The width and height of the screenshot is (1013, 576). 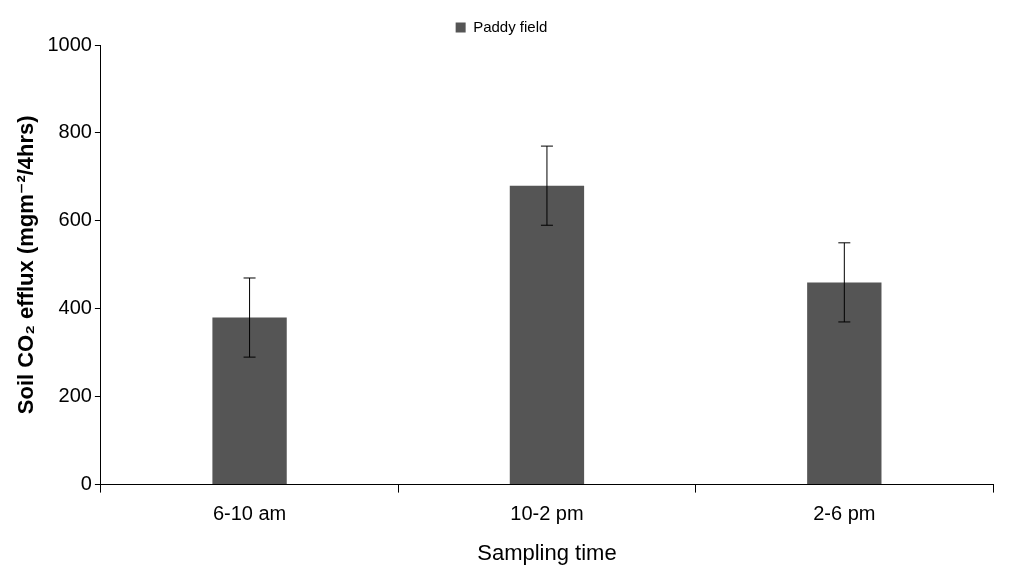 I want to click on y-tick-label: 0, so click(x=86, y=483).